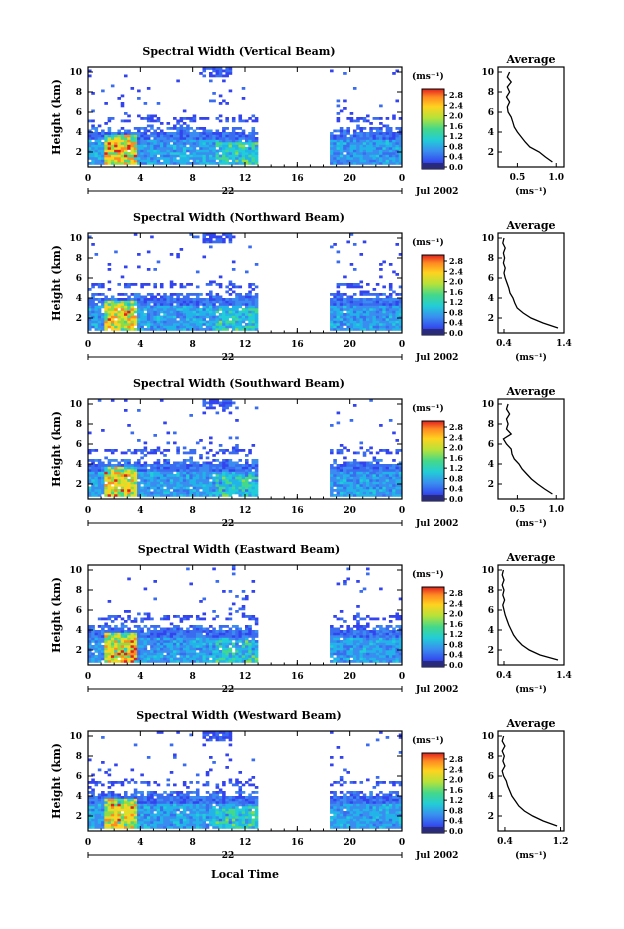 This screenshot has height=929, width=624. Describe the element at coordinates (529, 117) in the screenshot. I see `average-profile-line` at that location.